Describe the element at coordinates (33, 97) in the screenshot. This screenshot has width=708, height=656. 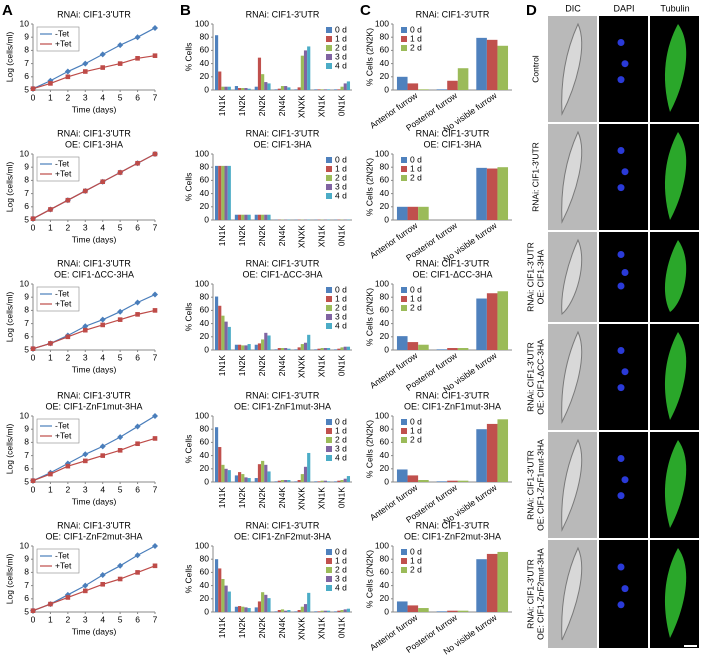
I see `x-tick-label: 0` at that location.